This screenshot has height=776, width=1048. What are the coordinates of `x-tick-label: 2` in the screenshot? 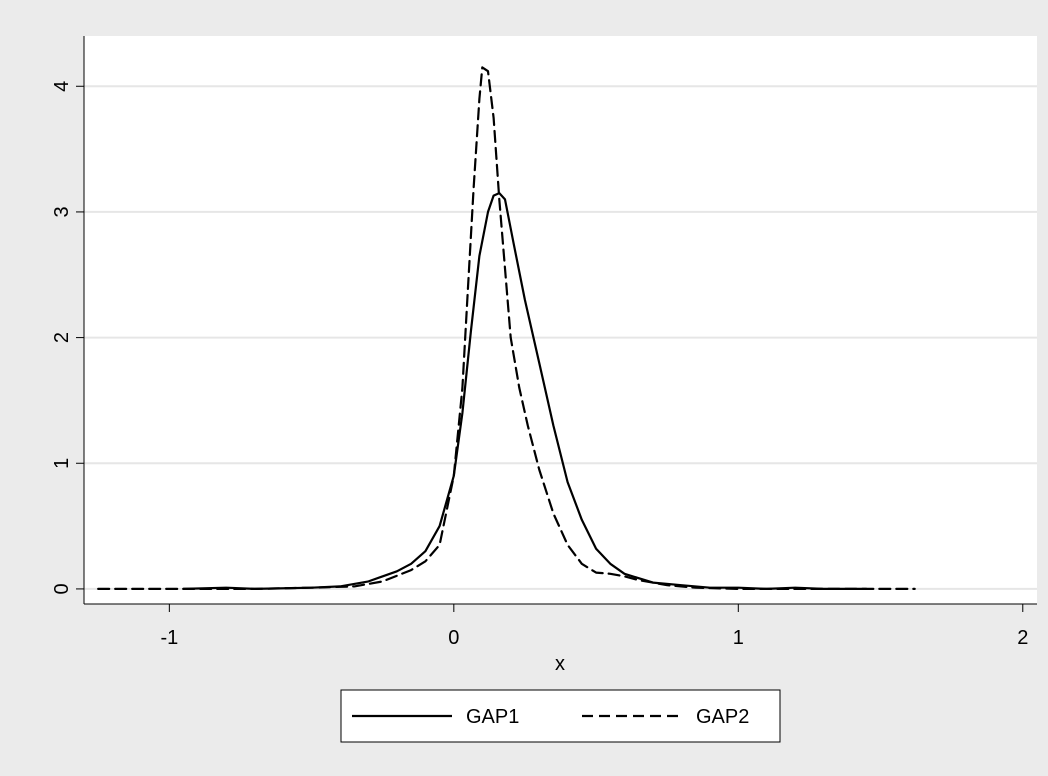 It's located at (1022, 638).